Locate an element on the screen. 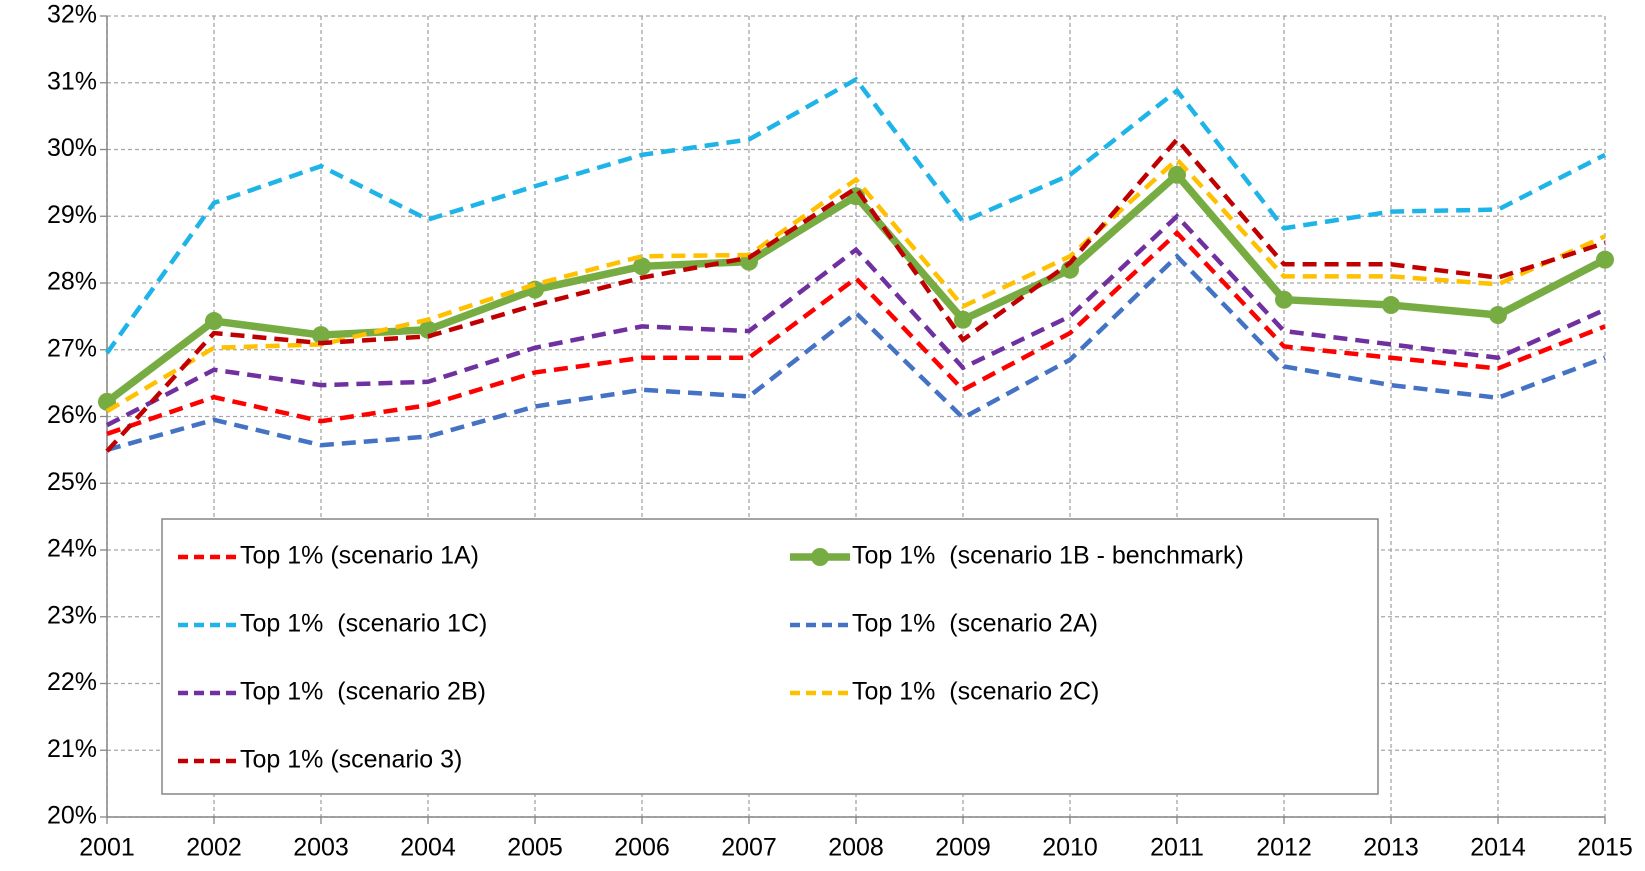  y-tick-label: 23% is located at coordinates (72, 615).